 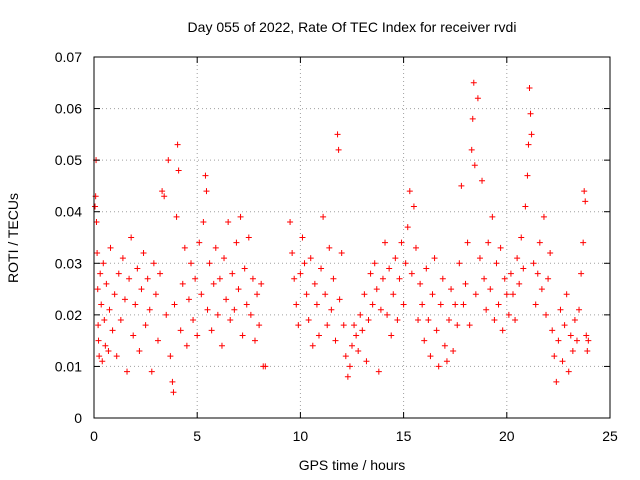 What do you see at coordinates (94, 436) in the screenshot?
I see `x-tick-label: 0` at bounding box center [94, 436].